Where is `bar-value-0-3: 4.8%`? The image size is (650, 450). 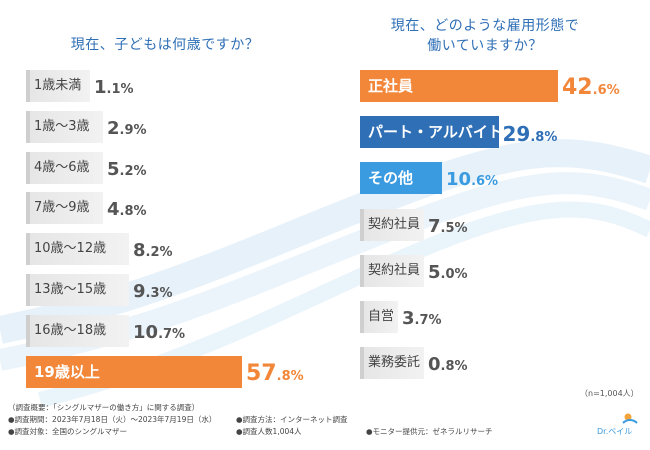
bar-value-0-3: 4.8% is located at coordinates (127, 210).